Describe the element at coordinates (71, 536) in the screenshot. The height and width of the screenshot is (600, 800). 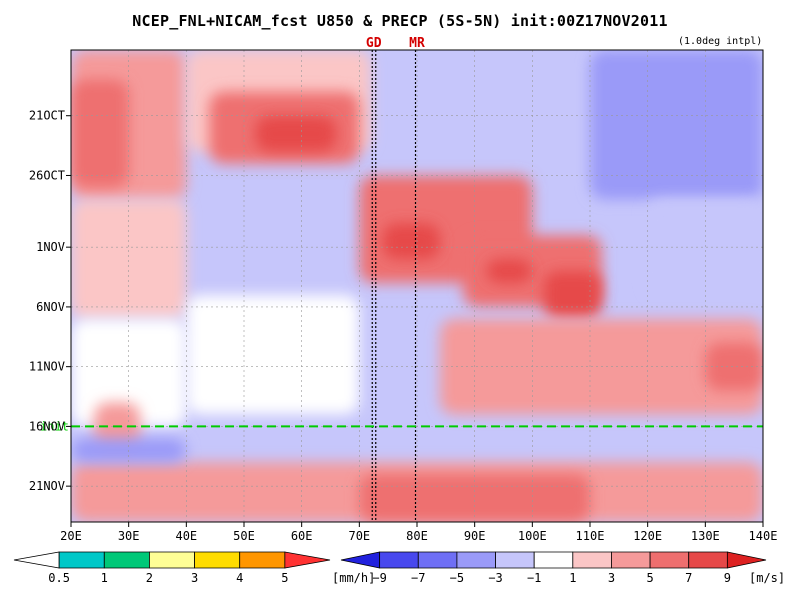
I see `x-tick-label-0: 20E` at that location.